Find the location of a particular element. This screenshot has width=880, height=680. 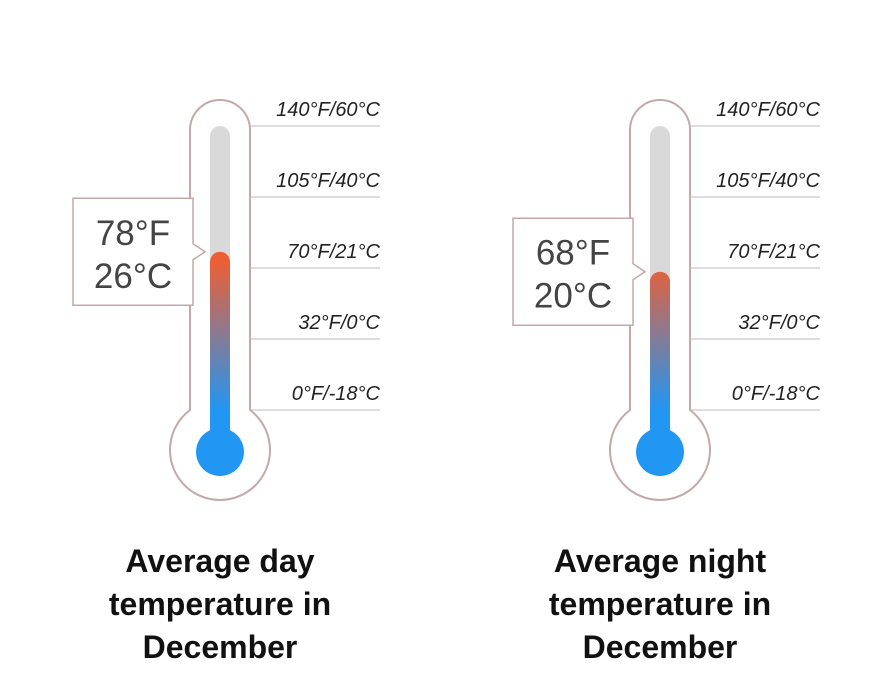

chart-title: Average day temperature in December is located at coordinates (220, 604).